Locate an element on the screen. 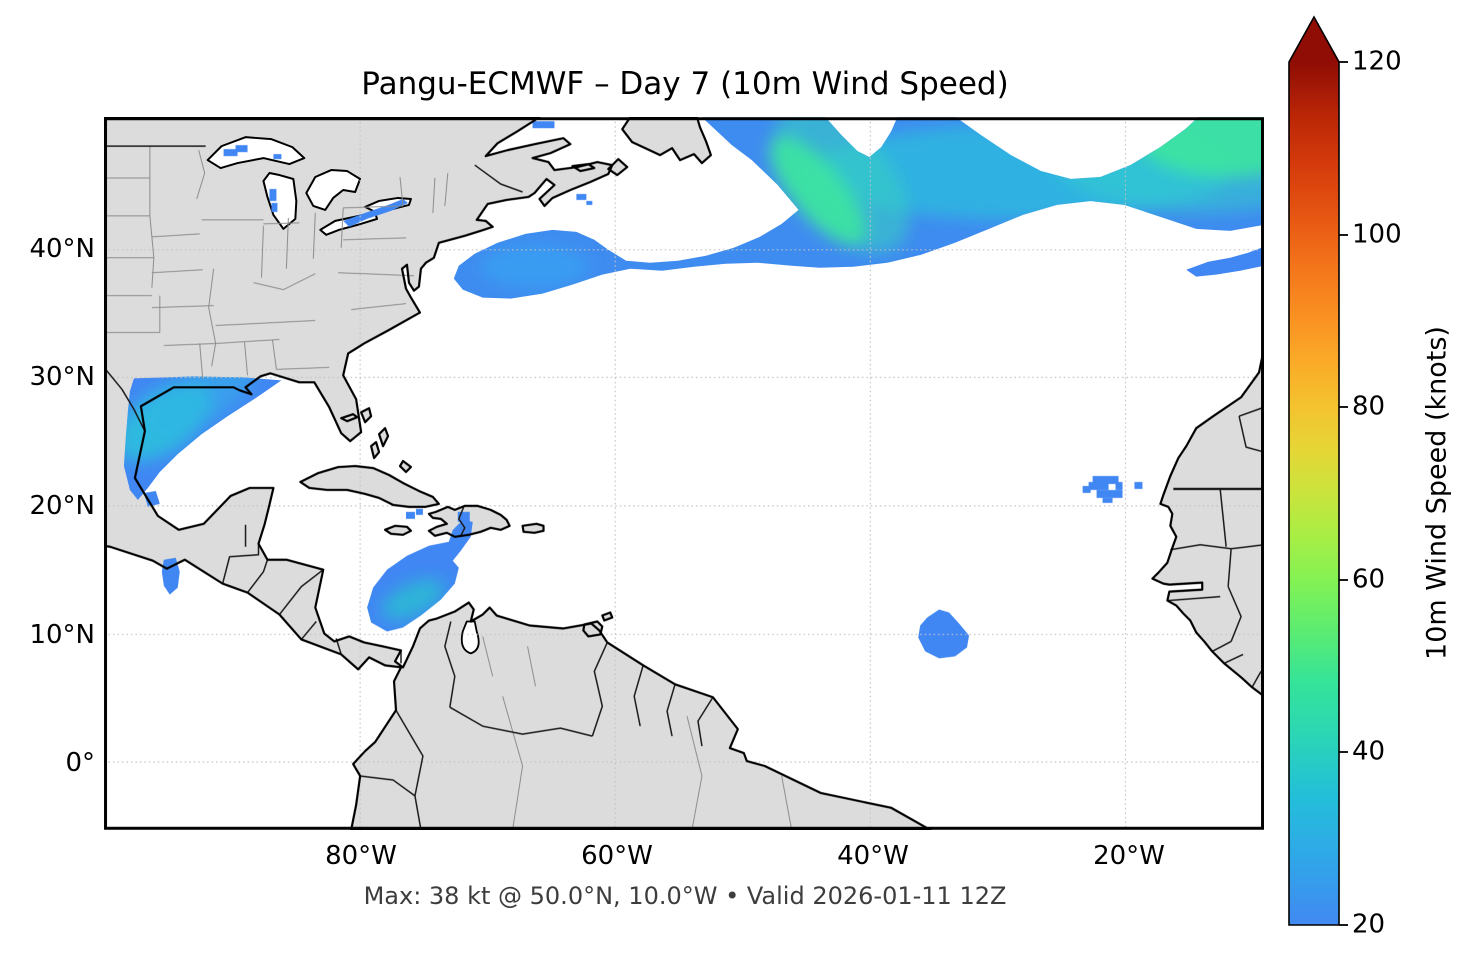 Image resolution: width=1466 pixels, height=969 pixels. x-tick-80w: 80°W is located at coordinates (361, 856).